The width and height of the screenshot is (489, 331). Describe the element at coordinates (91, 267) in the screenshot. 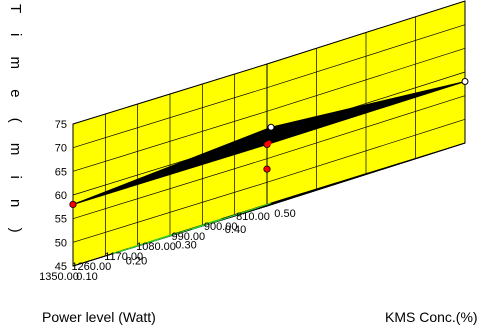

I see `y-tick-label: 1260.00` at that location.